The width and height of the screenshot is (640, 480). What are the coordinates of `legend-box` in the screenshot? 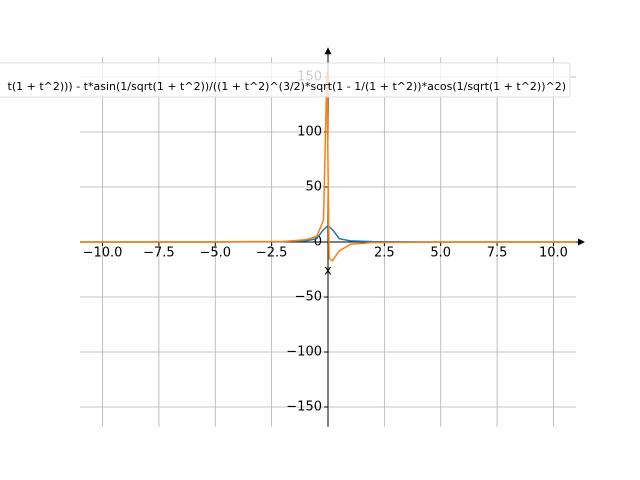 It's located at (285, 80).